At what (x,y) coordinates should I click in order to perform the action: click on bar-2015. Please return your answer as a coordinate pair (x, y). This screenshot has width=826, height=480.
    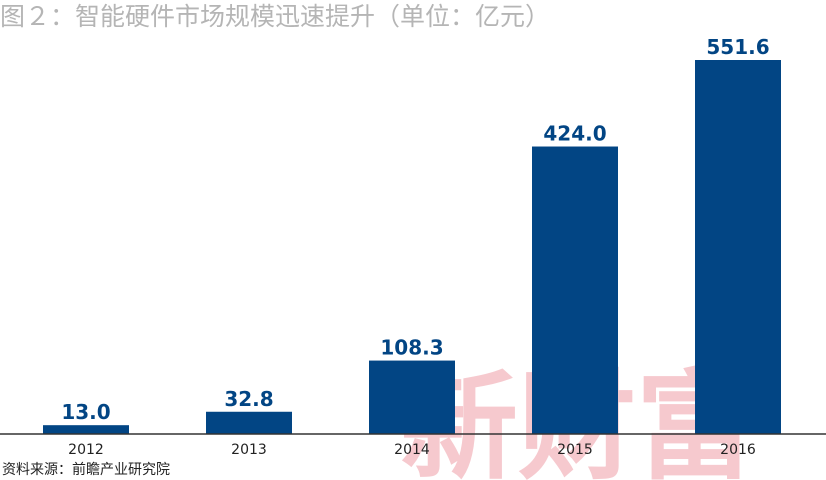
    Looking at the image, I should click on (575, 290).